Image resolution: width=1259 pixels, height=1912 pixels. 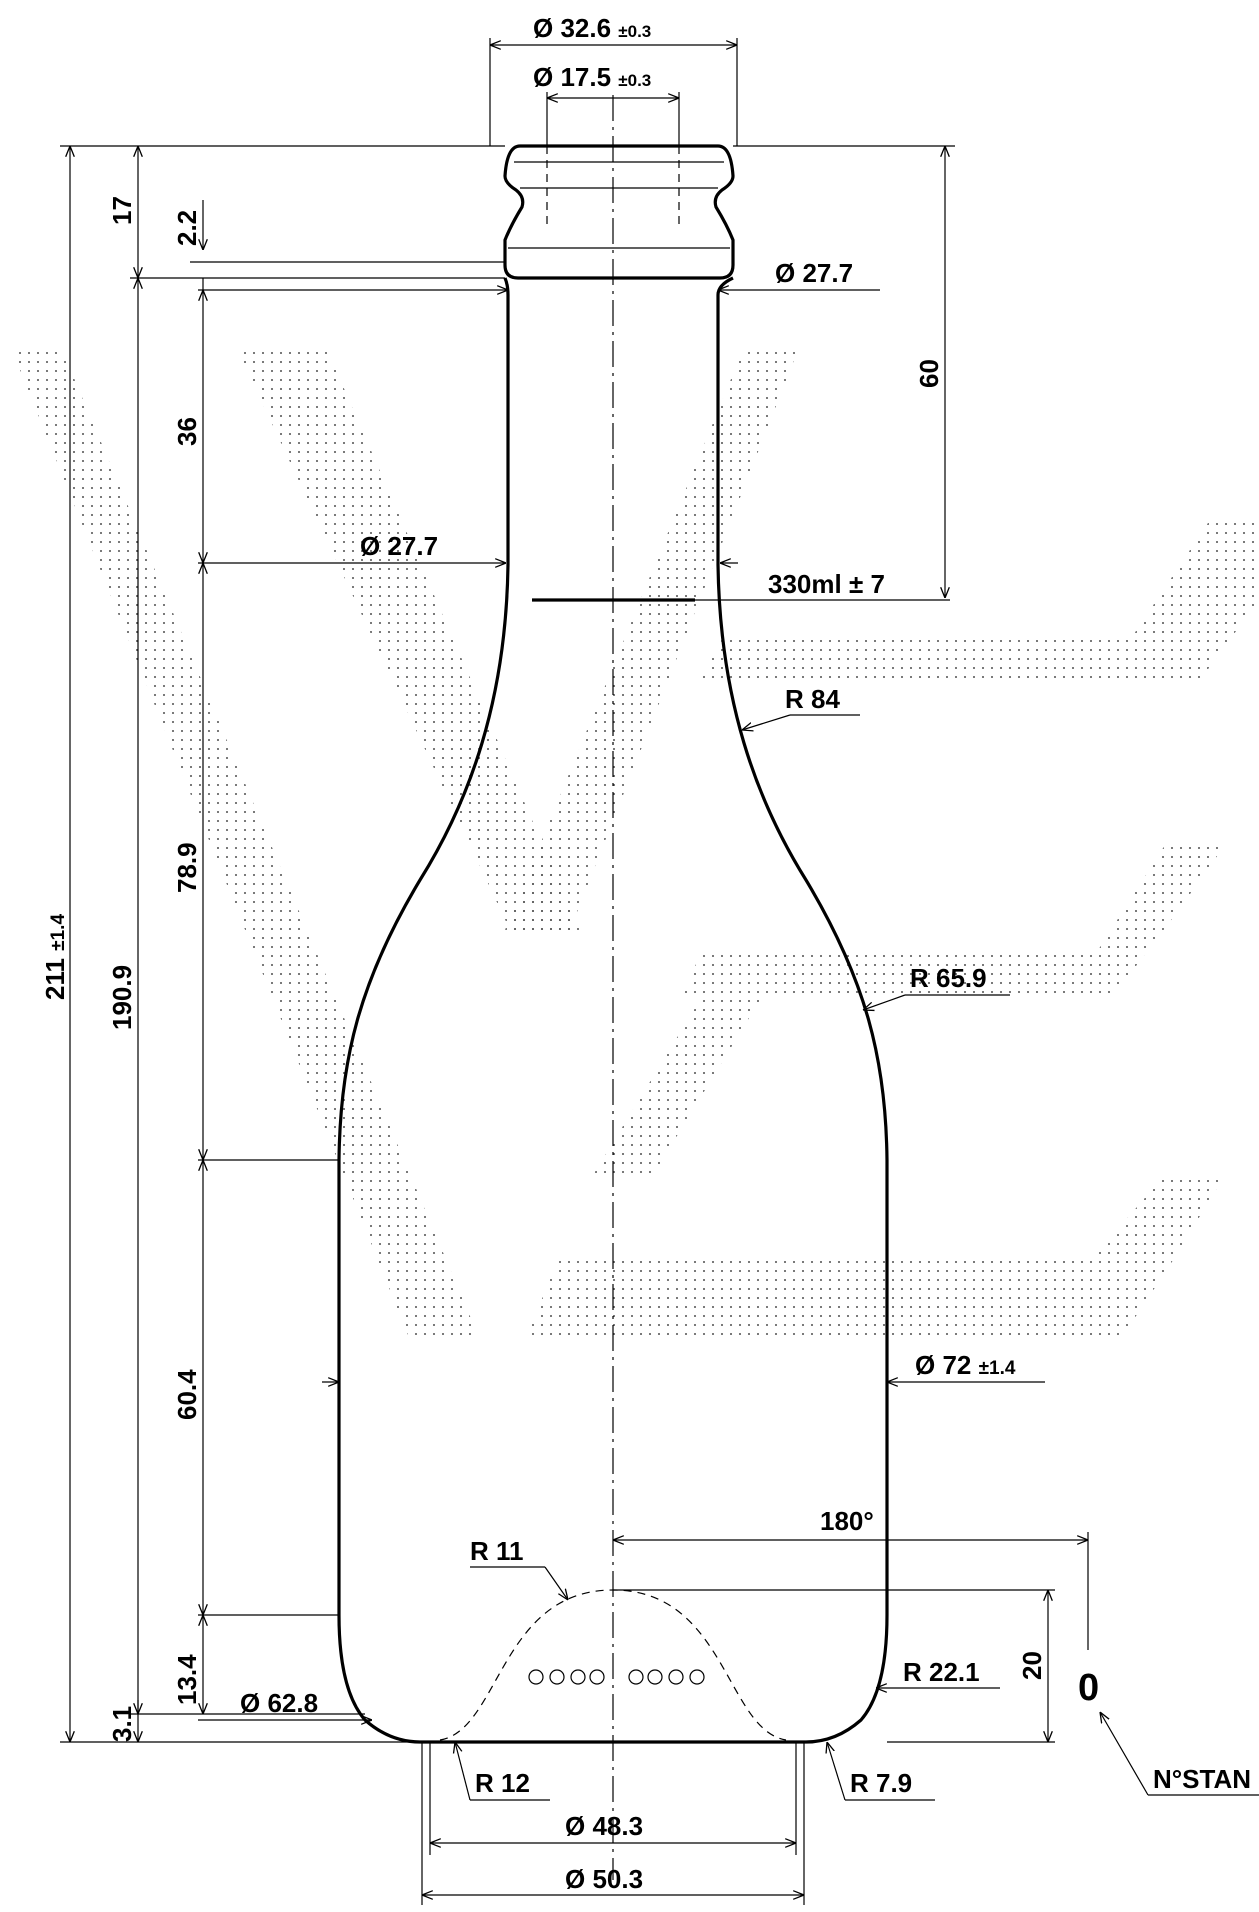 I want to click on svg-text: 2.2, so click(x=187, y=228).